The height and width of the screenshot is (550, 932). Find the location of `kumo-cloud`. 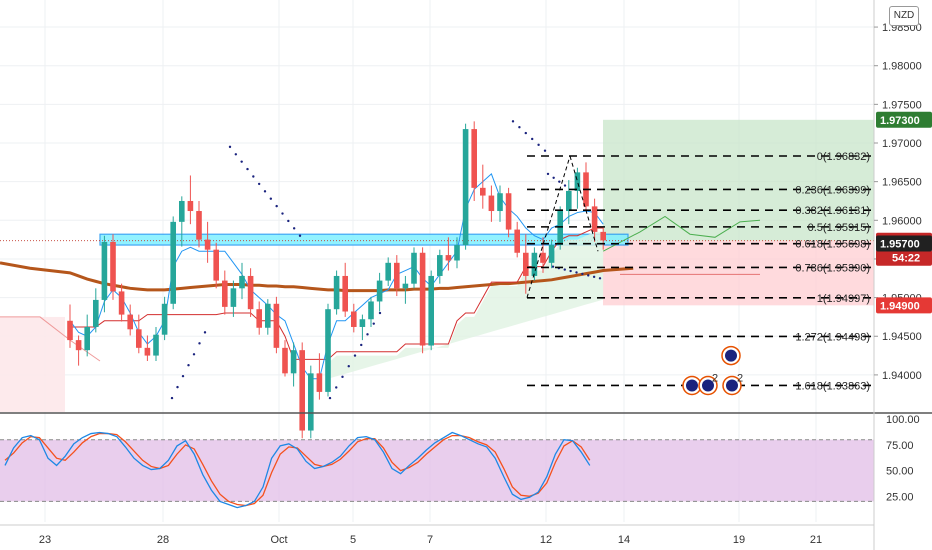

kumo-cloud is located at coordinates (466, 305).